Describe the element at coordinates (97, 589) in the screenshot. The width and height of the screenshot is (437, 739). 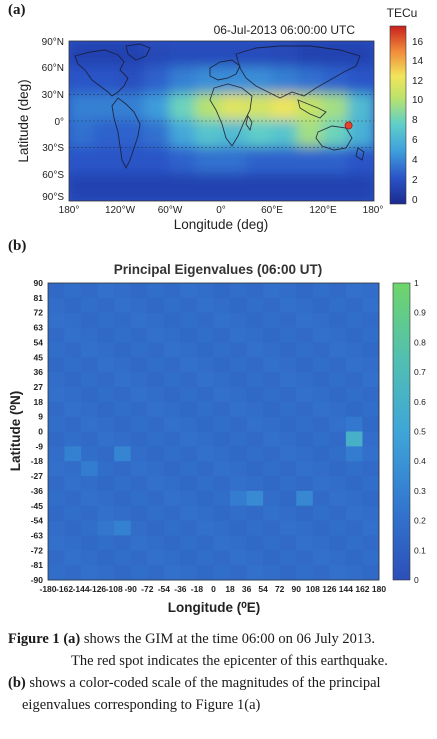
I see `eigen-x-tick: -126` at that location.